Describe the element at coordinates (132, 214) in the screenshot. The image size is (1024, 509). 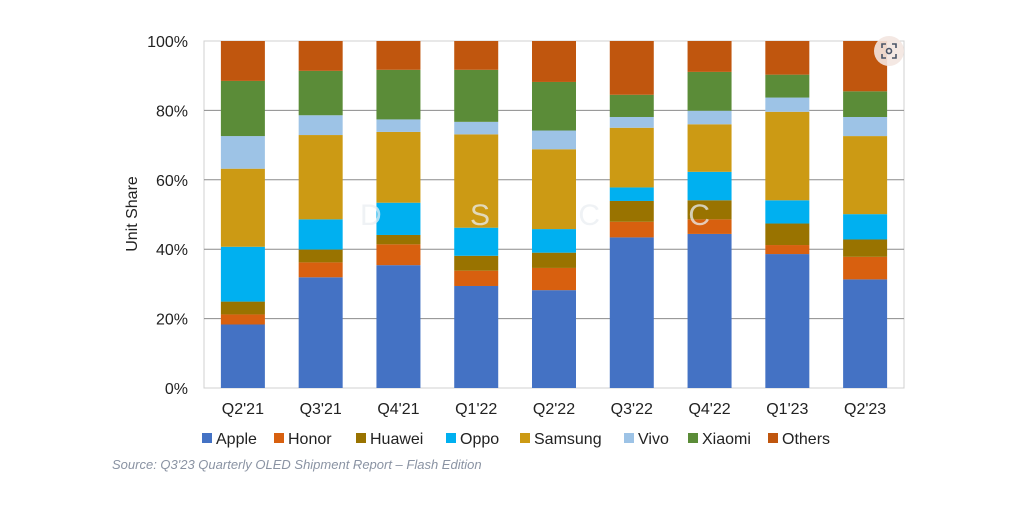
I see `y-axis-label: Unit Share` at that location.